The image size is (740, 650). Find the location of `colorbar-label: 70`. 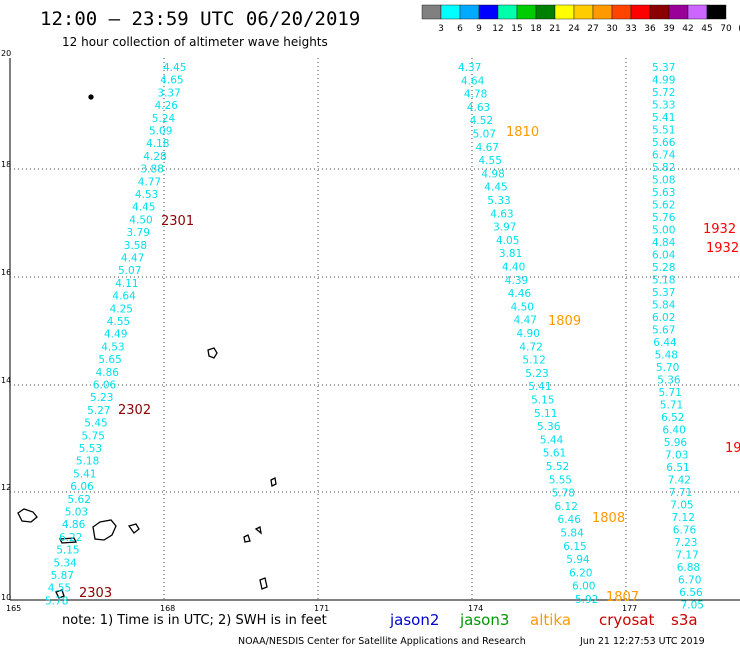

colorbar-label: 70 is located at coordinates (726, 29).